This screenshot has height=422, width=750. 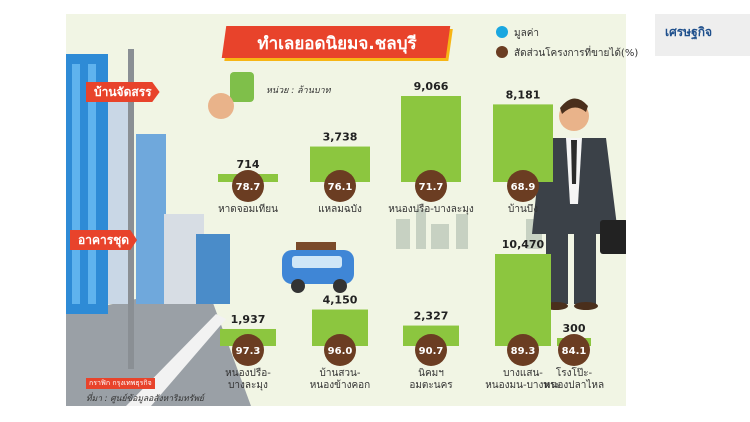 What do you see at coordinates (688, 32) in the screenshot?
I see `section-tag-label: เศรษฐกิจ` at bounding box center [688, 32].